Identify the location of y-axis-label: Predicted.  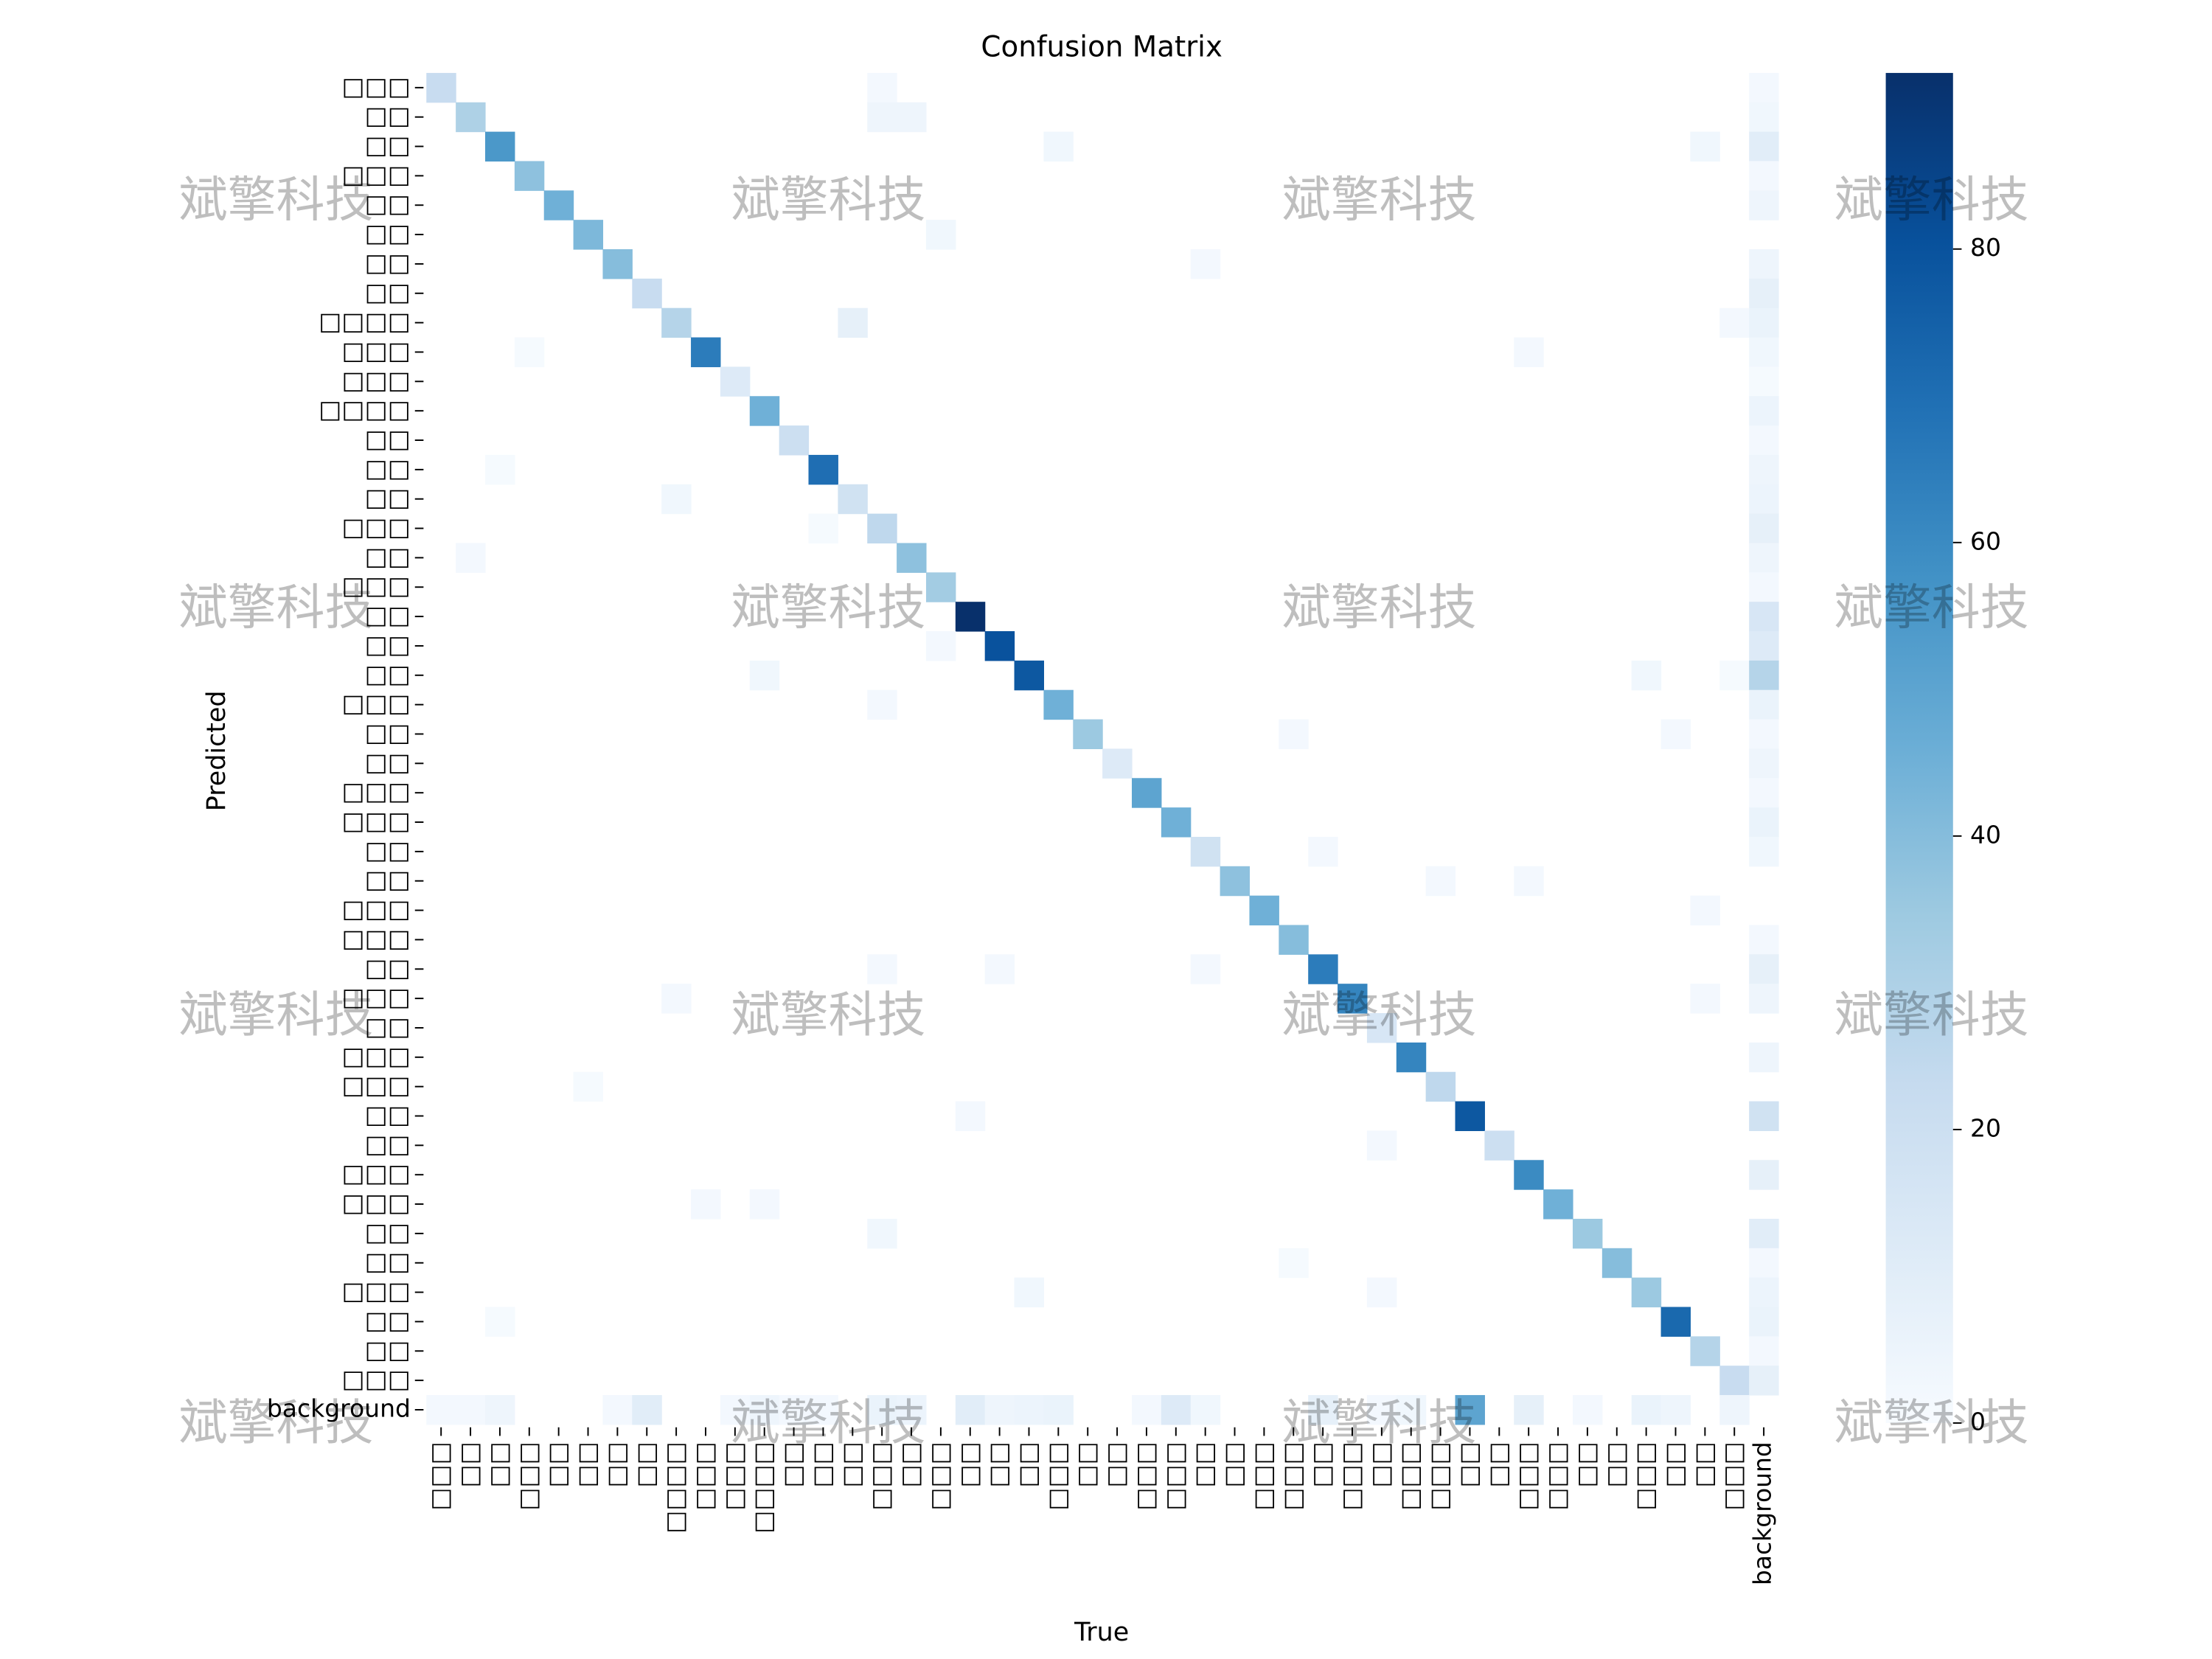
(217, 750).